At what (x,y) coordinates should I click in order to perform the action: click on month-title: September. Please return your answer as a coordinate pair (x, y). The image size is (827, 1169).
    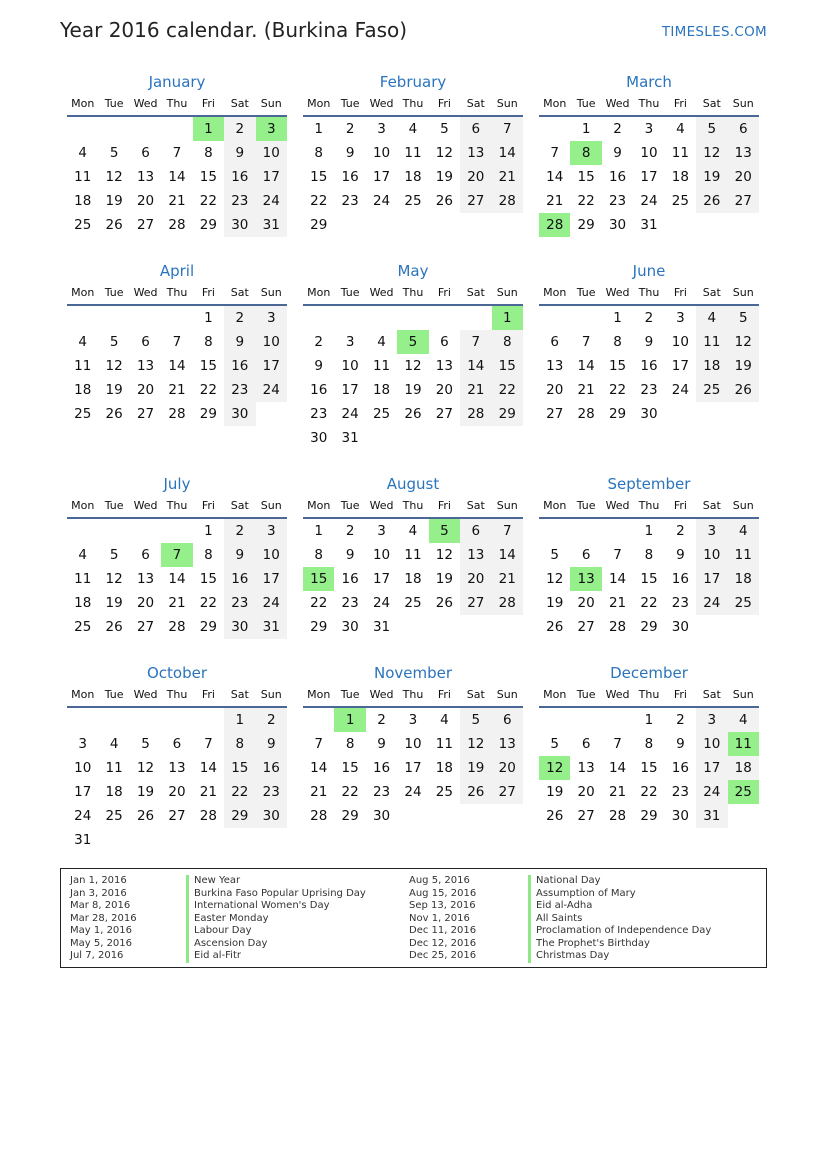
    Looking at the image, I should click on (649, 484).